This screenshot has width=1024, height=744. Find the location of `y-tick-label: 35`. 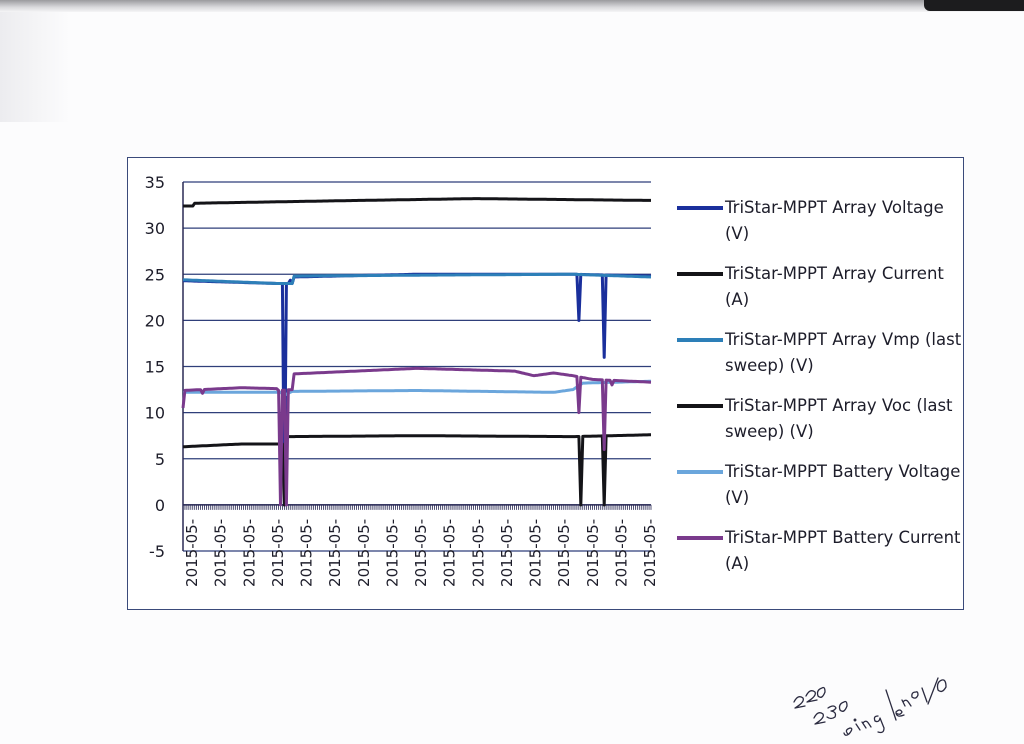

y-tick-label: 35 is located at coordinates (155, 182).